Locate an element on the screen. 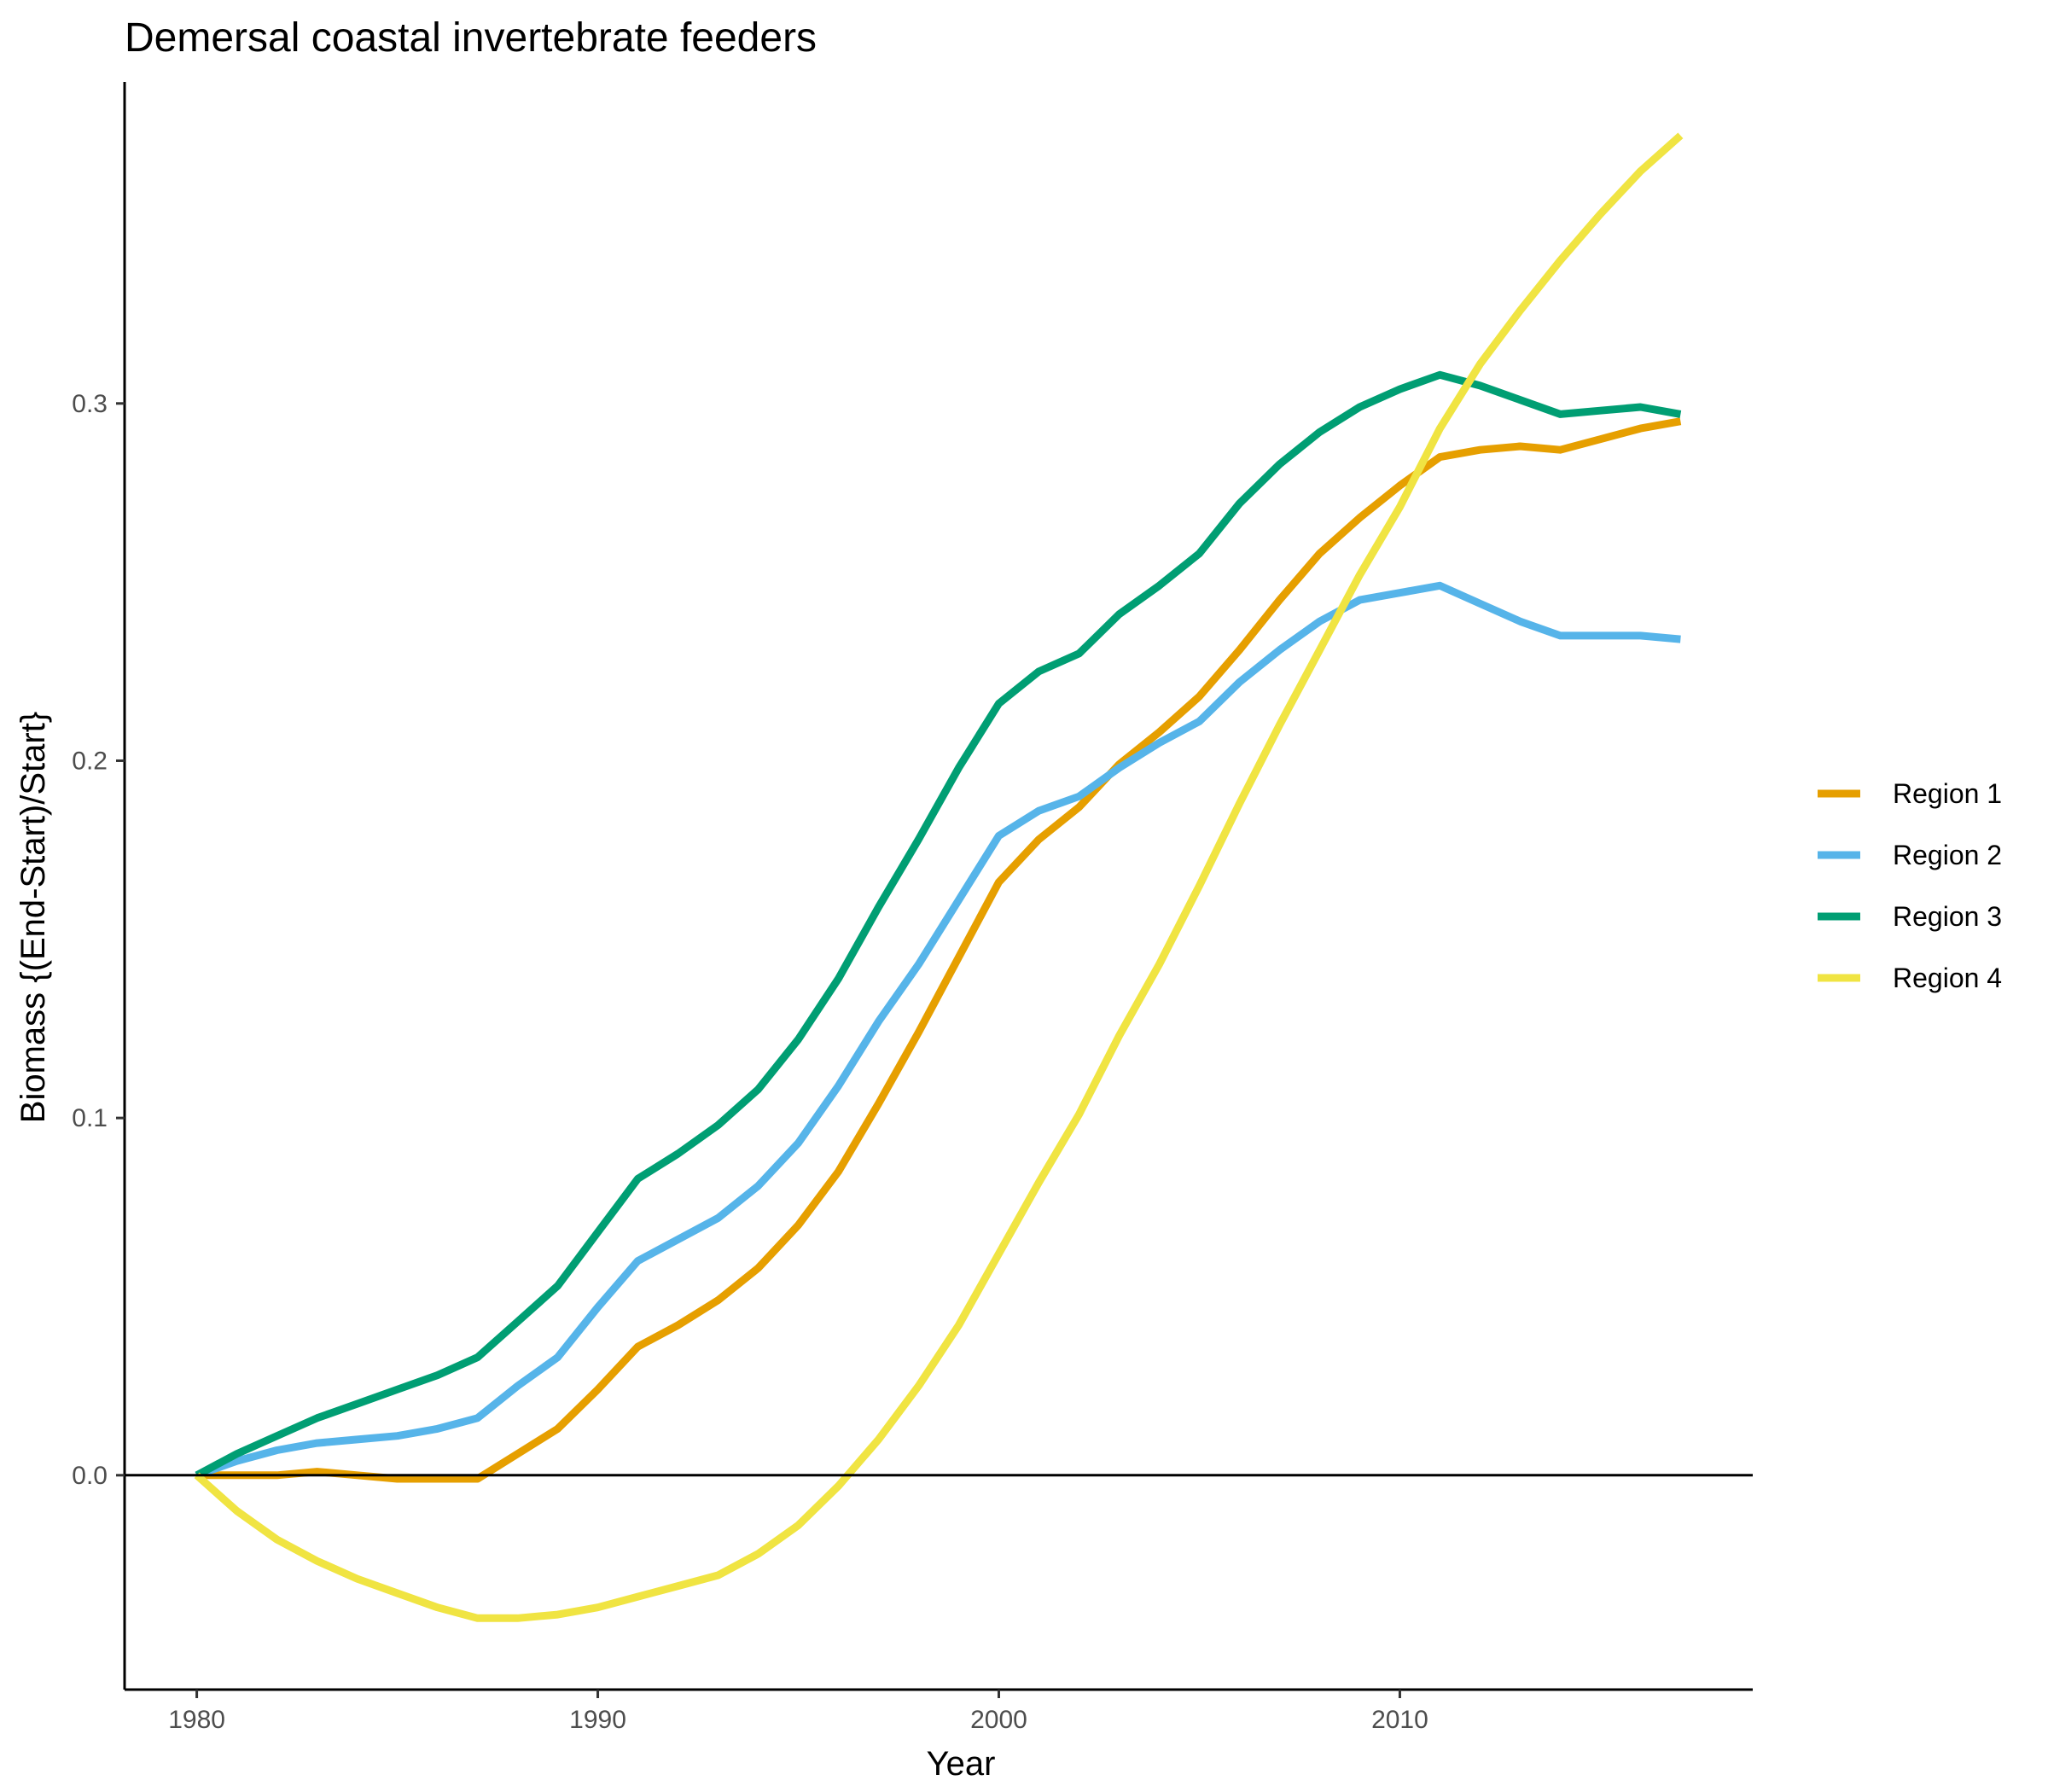  x-tick-label: 2010 is located at coordinates (1399, 1720).